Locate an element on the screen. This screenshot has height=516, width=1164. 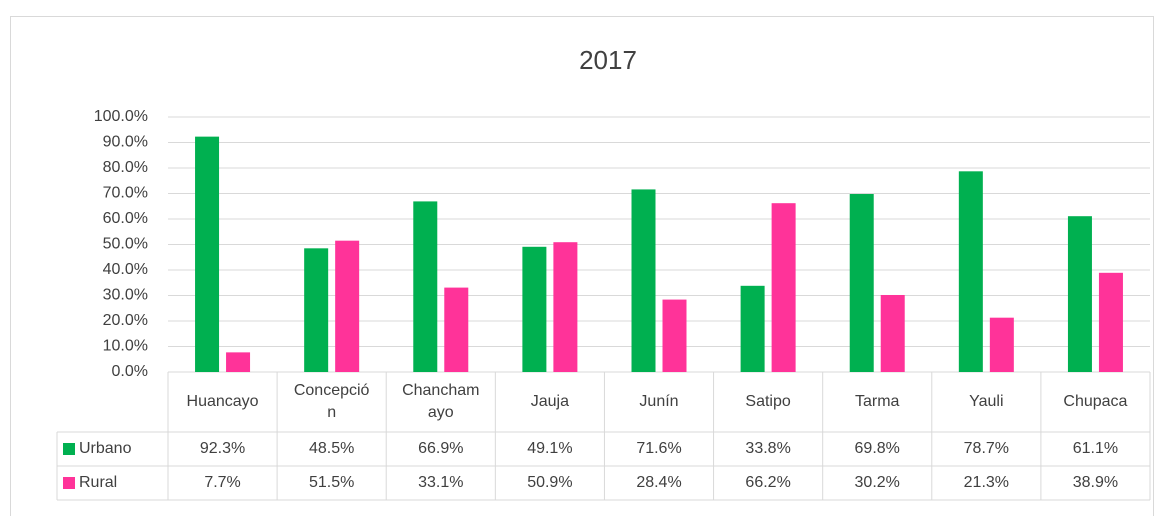
table-value: 78.7% is located at coordinates (986, 448).